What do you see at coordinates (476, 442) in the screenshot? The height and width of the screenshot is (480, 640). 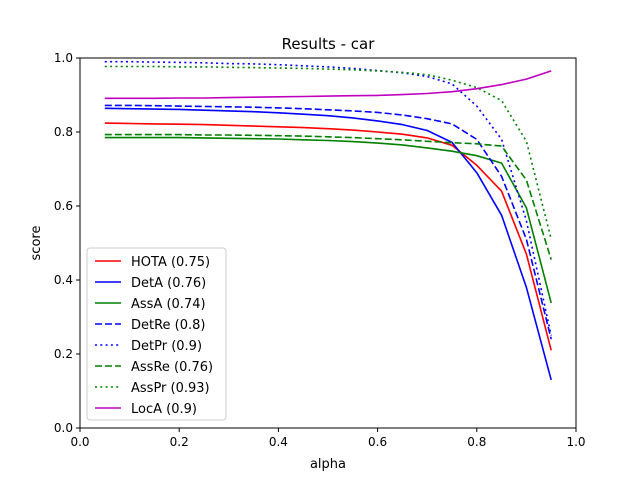 I see `x-tick-label: 0.8` at bounding box center [476, 442].